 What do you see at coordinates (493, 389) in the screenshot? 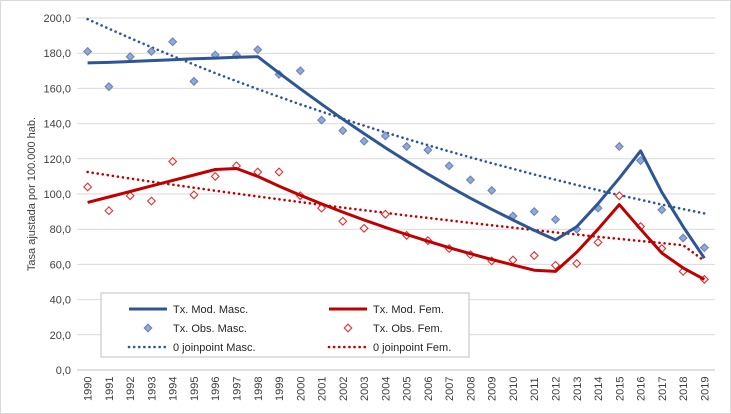
I see `x-tick-label: 2009` at bounding box center [493, 389].